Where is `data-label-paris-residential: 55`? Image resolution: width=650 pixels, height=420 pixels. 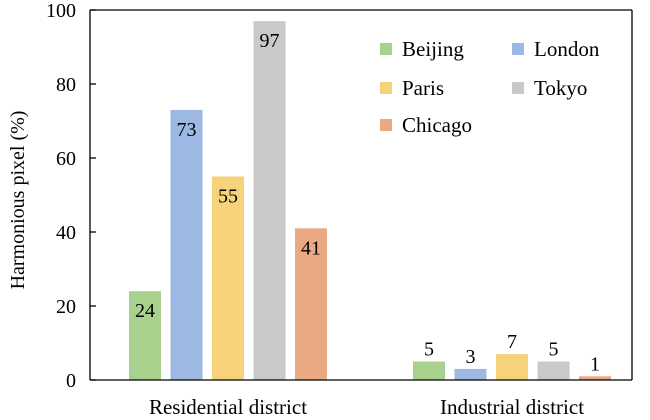
data-label-paris-residential: 55 is located at coordinates (228, 197).